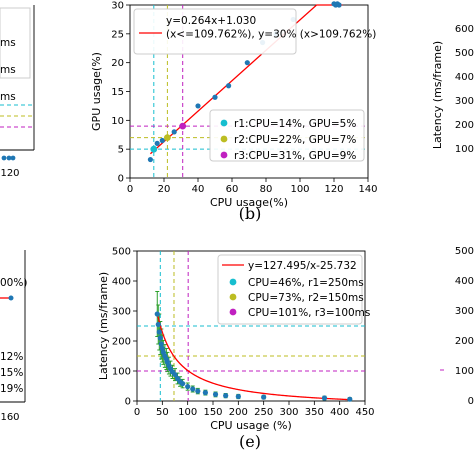  Describe the element at coordinates (117, 63) in the screenshot. I see `b-y-tick-label: 20` at that location.